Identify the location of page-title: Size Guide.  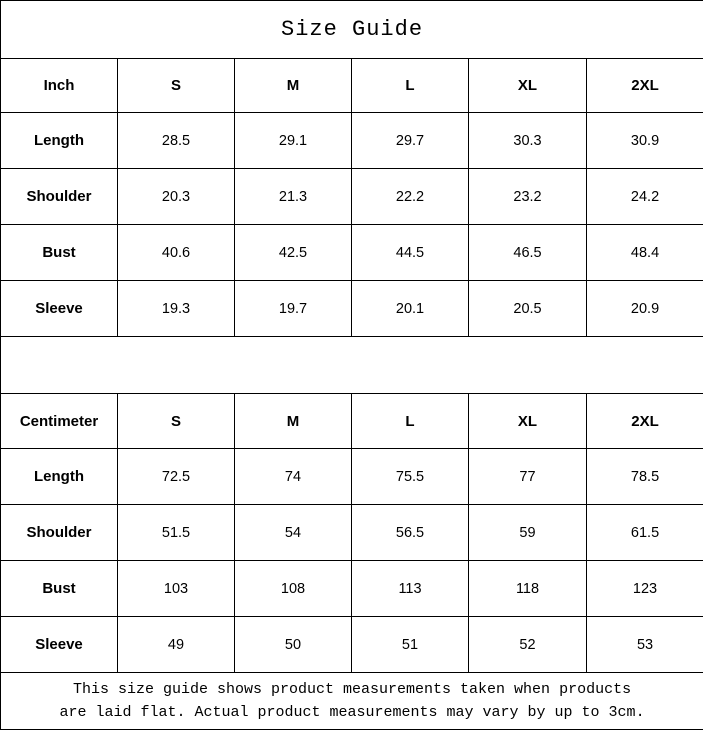
(351, 29).